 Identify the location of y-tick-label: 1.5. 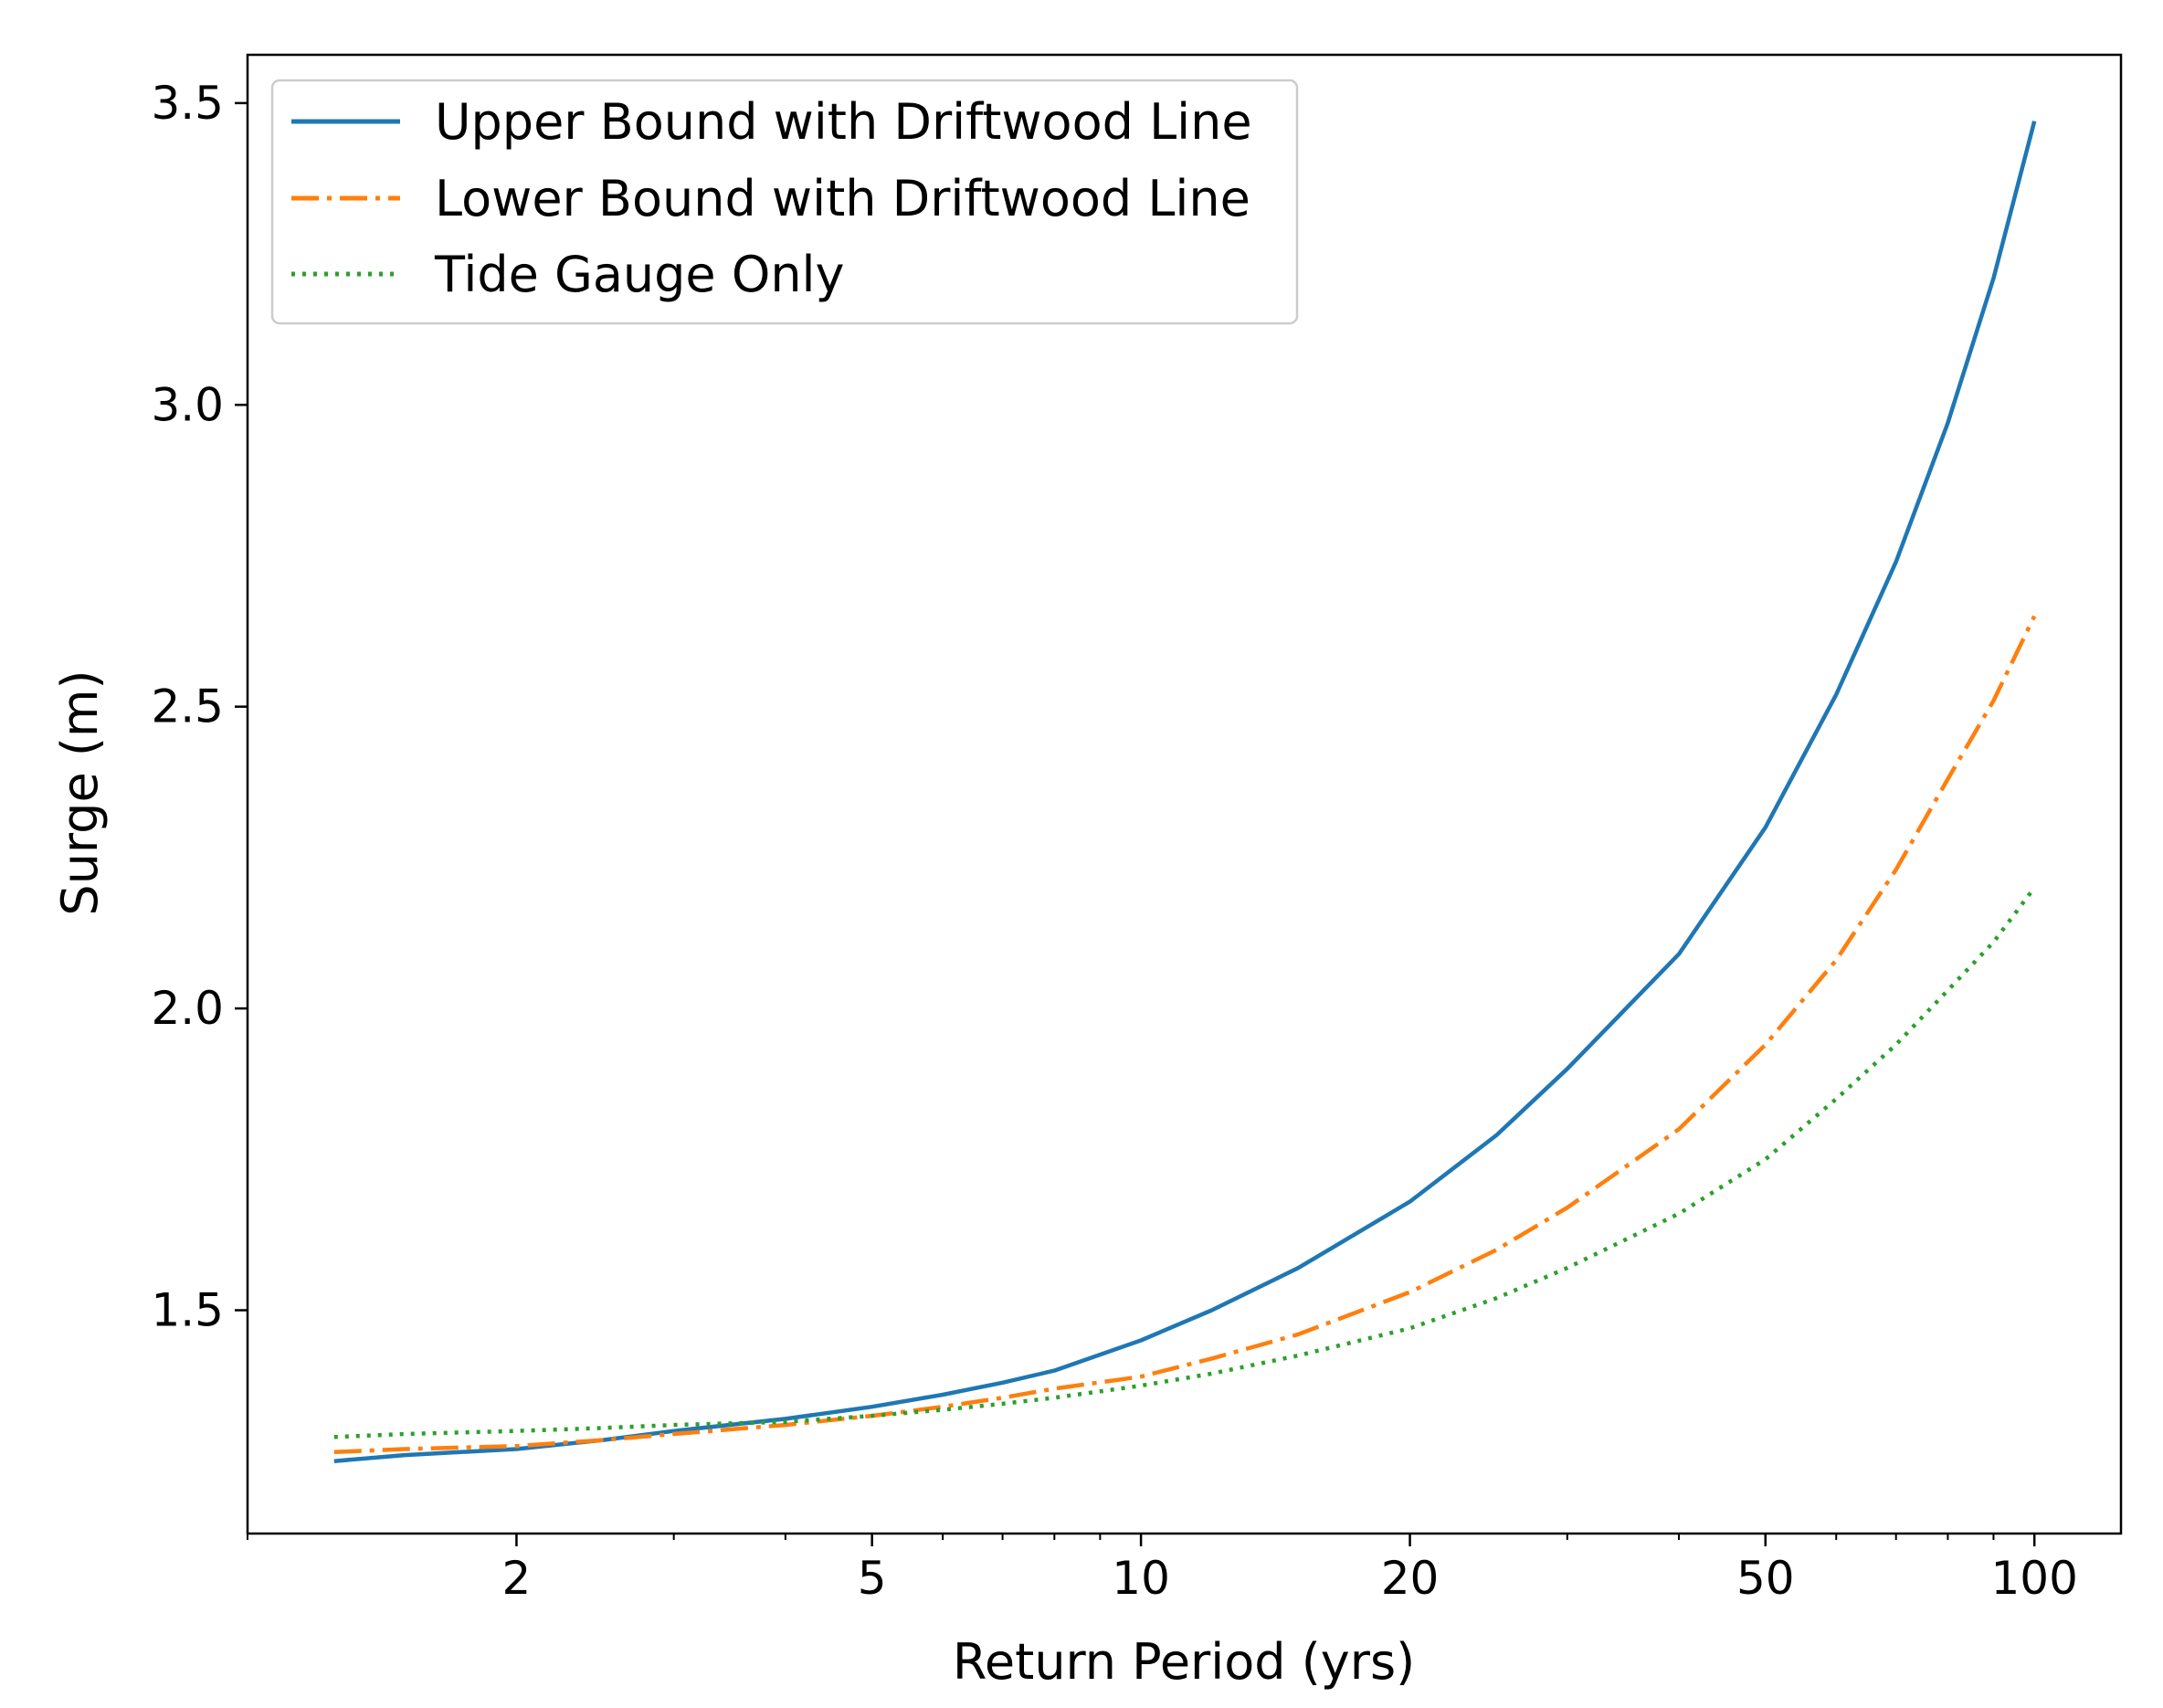
(187, 1309).